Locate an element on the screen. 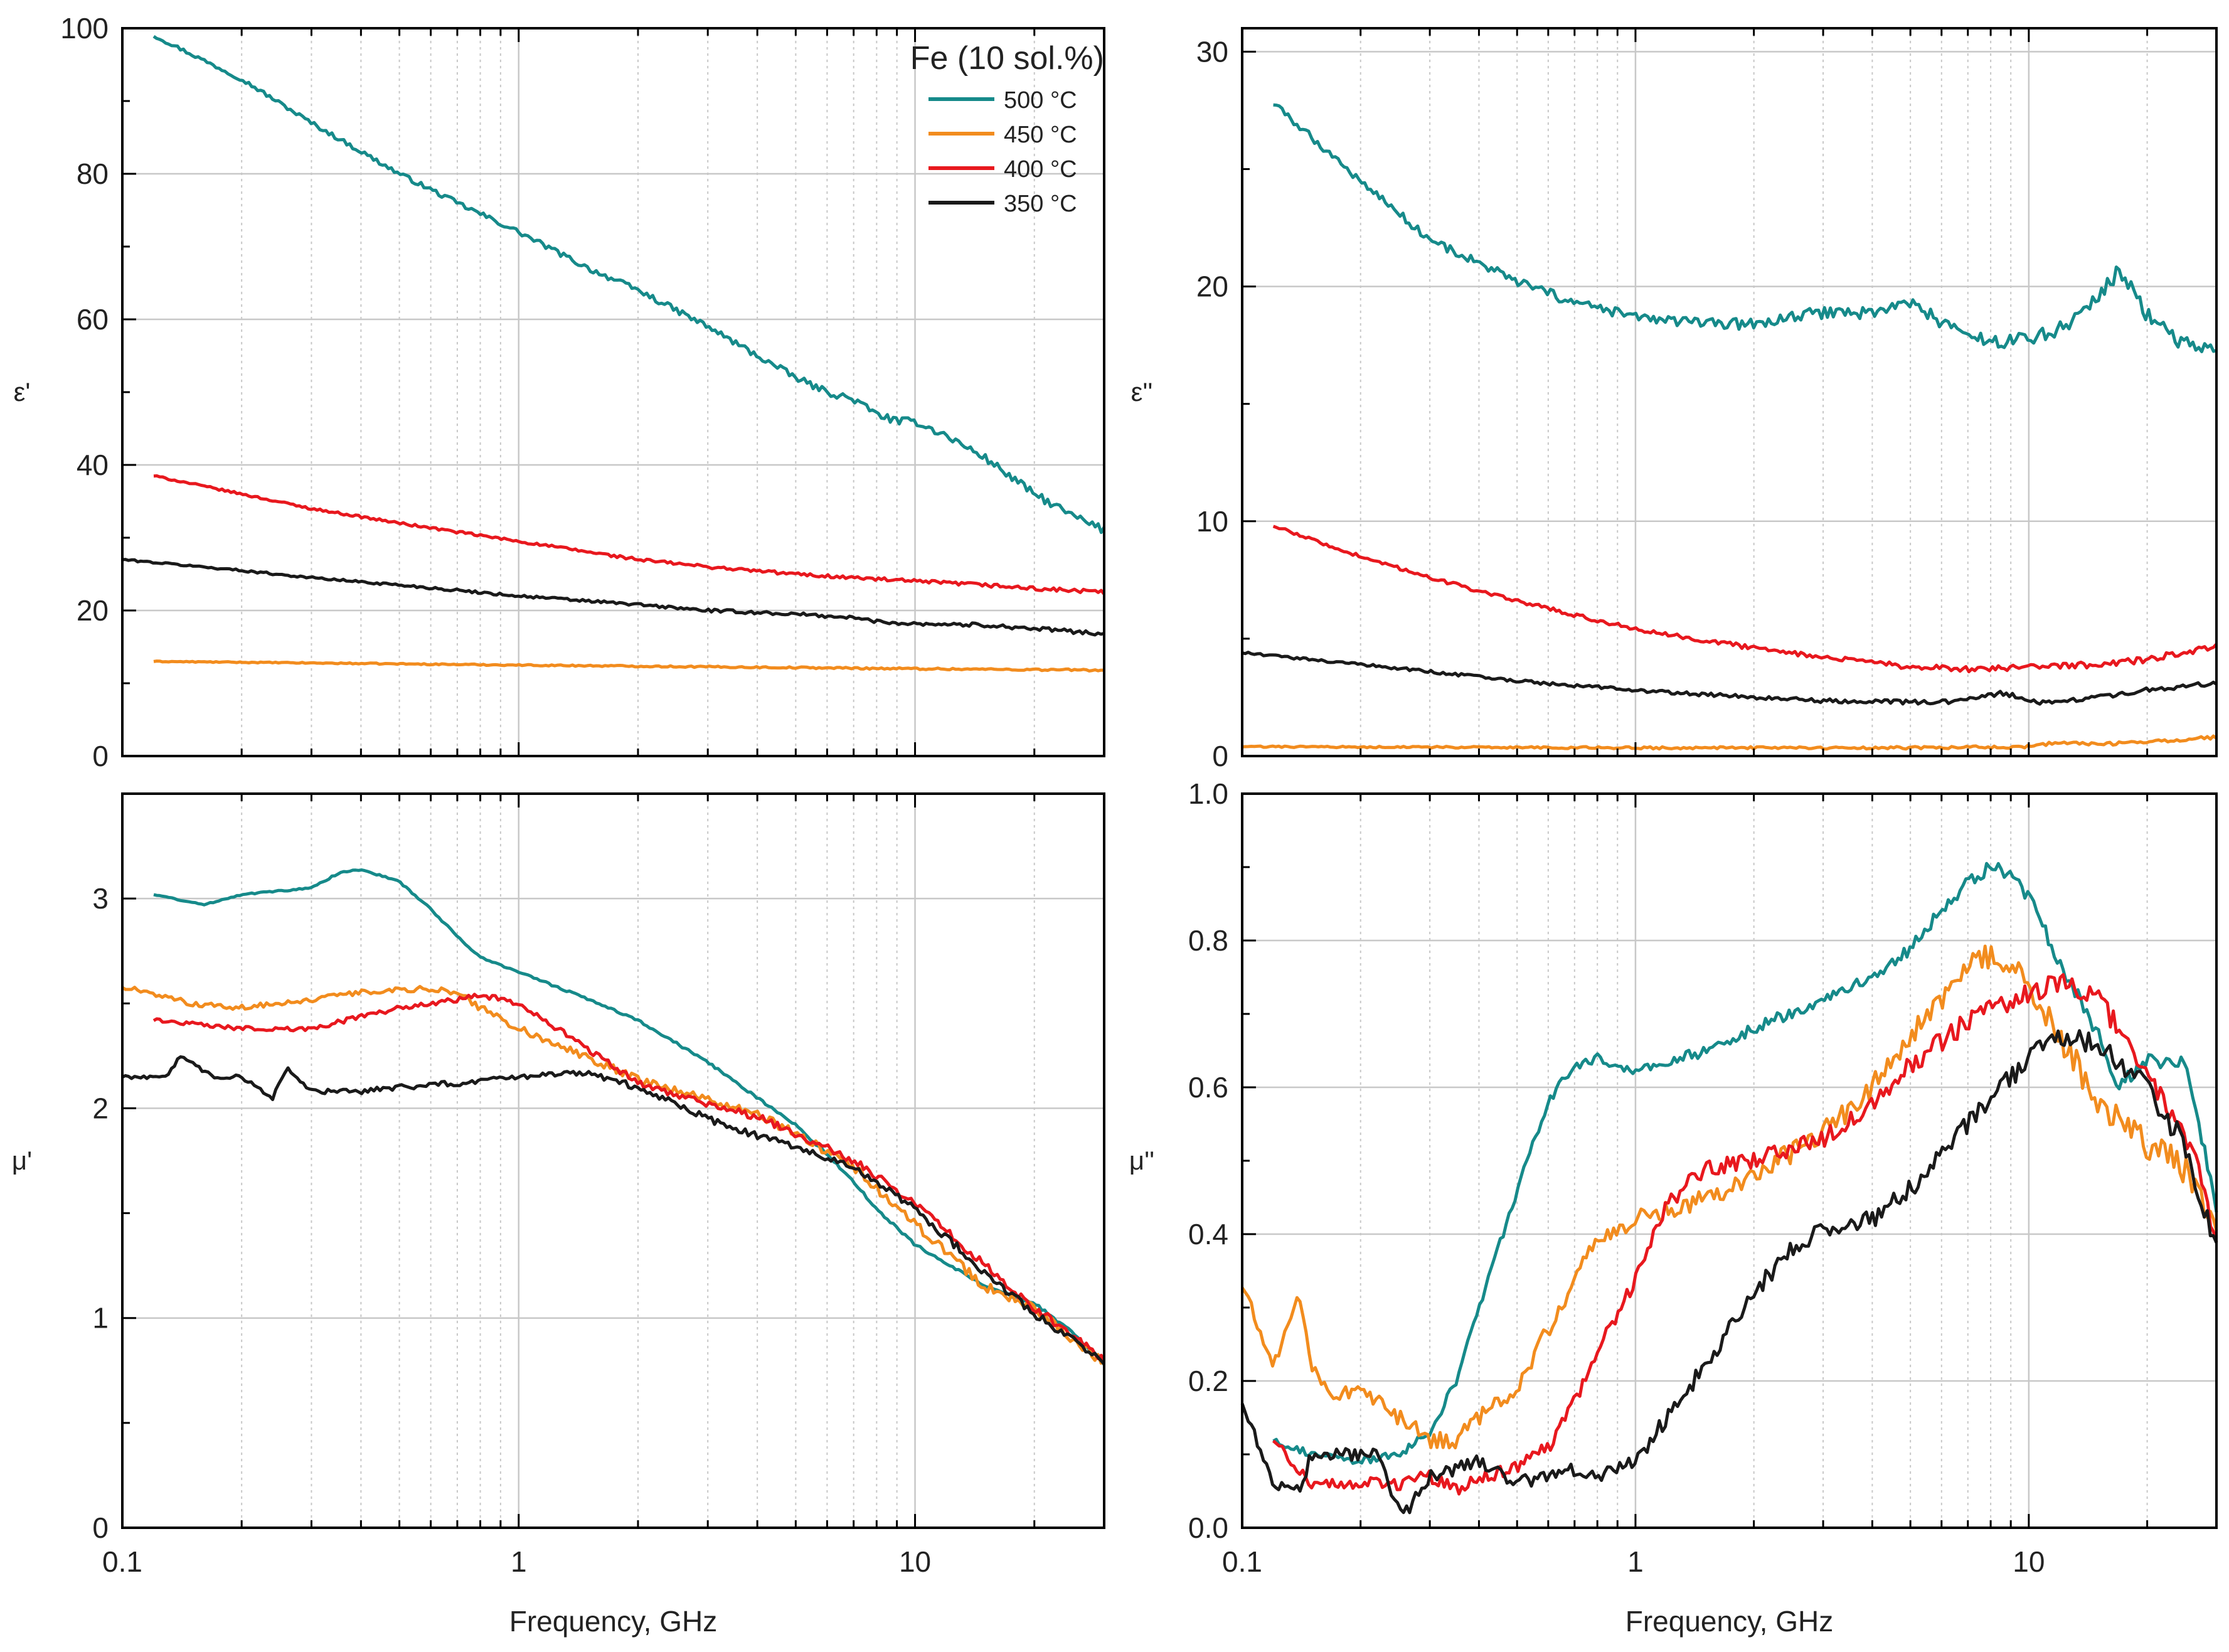 The height and width of the screenshot is (1652, 2229). y-tick-label: 1.0 is located at coordinates (1208, 794).